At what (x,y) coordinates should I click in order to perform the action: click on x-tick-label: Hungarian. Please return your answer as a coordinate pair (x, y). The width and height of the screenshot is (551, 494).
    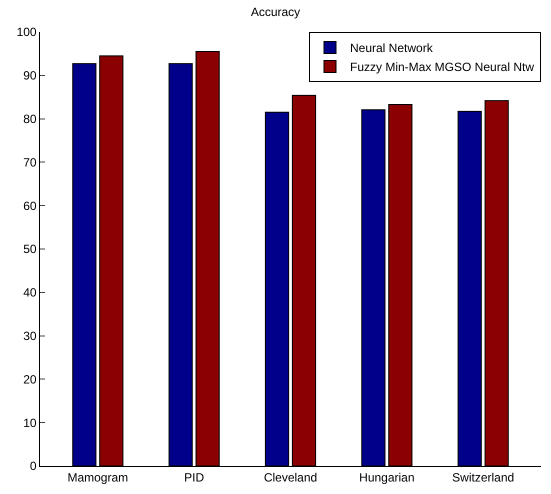
    Looking at the image, I should click on (387, 477).